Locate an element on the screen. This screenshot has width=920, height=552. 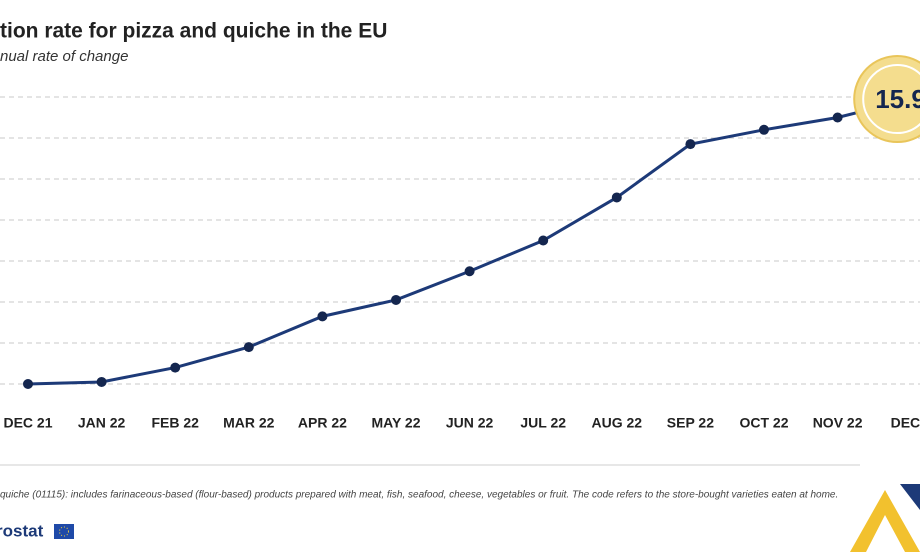
chart-title: tion rate for pizza and quiche in the EU is located at coordinates (193, 31).